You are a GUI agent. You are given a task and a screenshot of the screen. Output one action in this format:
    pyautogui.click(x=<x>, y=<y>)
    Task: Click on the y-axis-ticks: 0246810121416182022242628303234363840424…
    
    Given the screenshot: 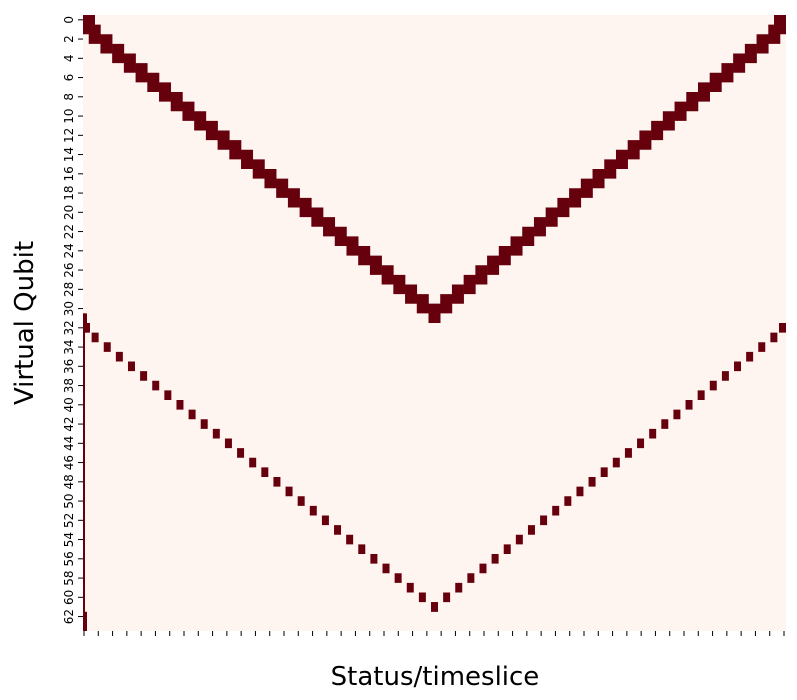 What is the action you would take?
    pyautogui.click(x=72, y=320)
    